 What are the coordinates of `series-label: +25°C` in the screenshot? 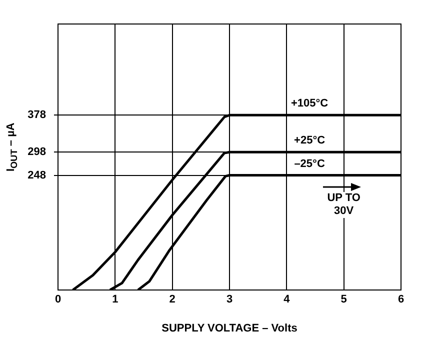 It's located at (310, 140).